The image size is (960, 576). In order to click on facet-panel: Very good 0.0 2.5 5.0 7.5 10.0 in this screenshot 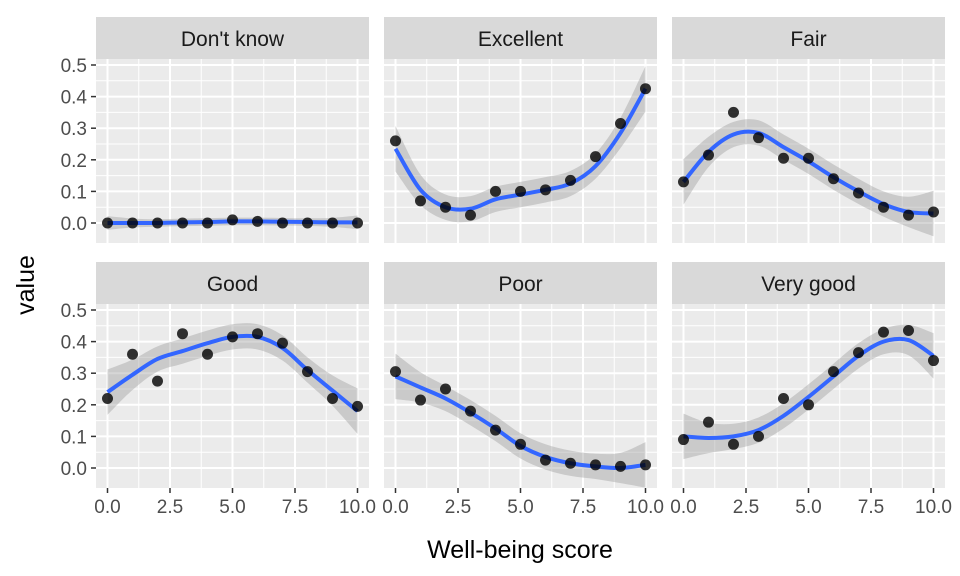, I will do `click(811, 390)`.